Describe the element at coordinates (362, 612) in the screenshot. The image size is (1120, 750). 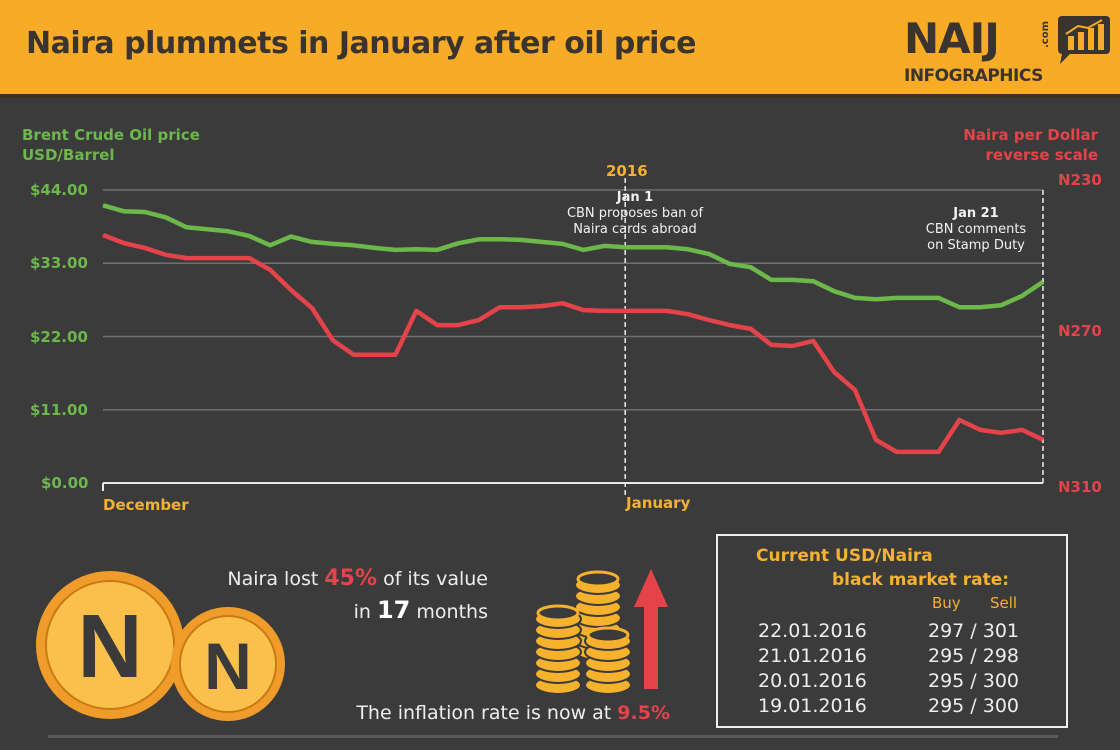
I see `stat-text: in` at that location.